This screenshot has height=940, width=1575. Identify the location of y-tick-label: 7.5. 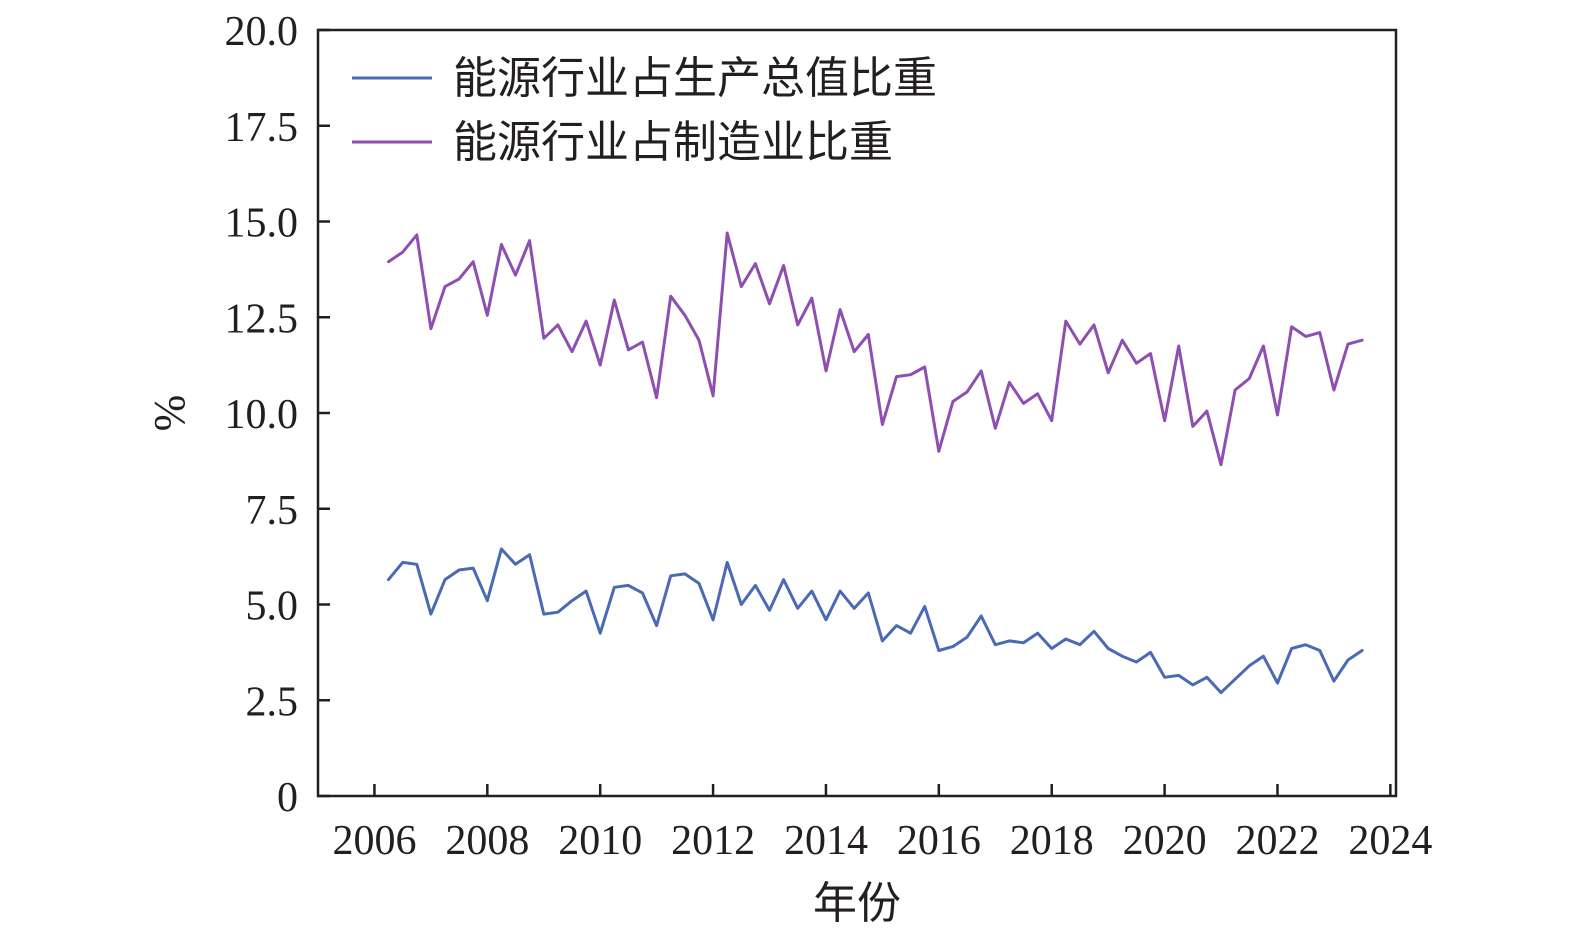
(272, 511).